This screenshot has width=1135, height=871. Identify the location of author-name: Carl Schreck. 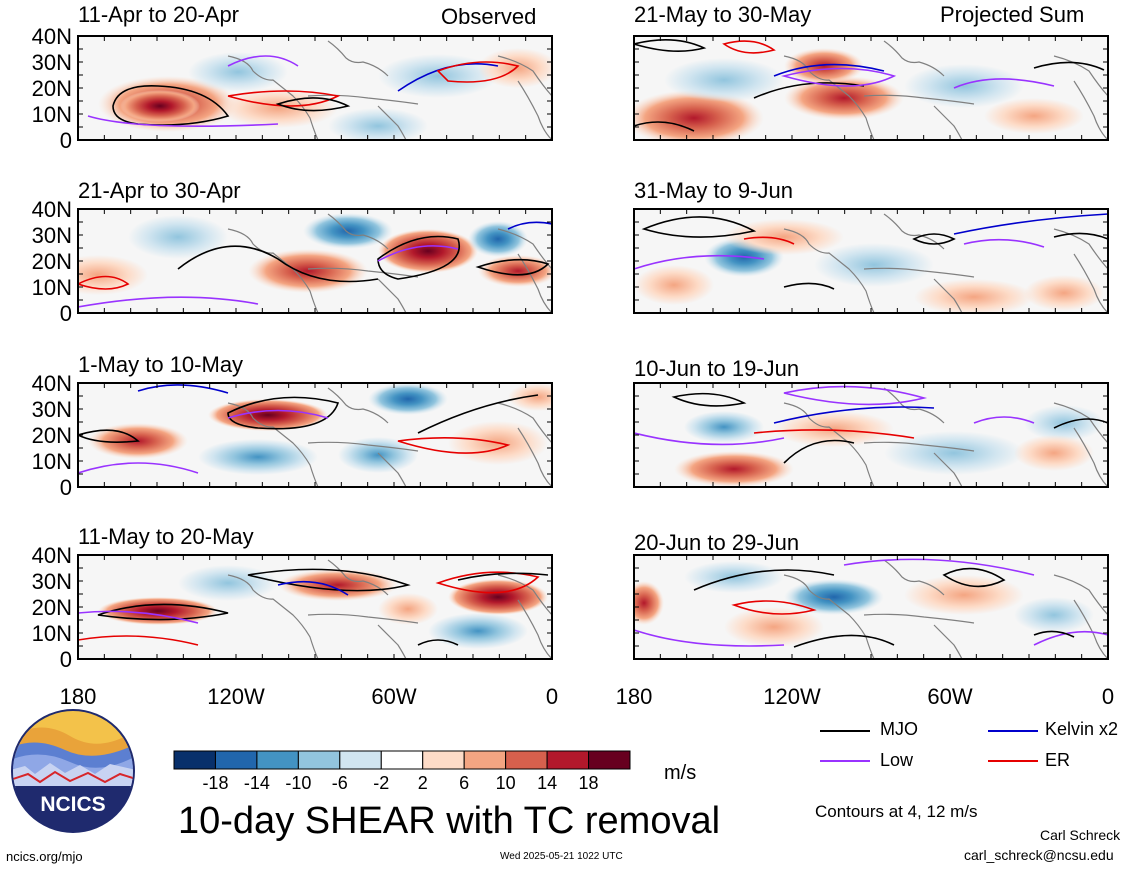
(1080, 835).